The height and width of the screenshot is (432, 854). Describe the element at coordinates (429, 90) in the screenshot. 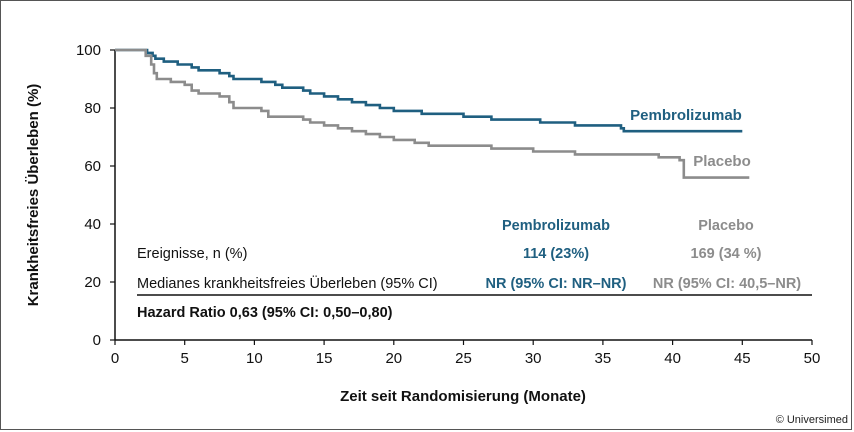

I see `series-line-pembrolizumab` at that location.